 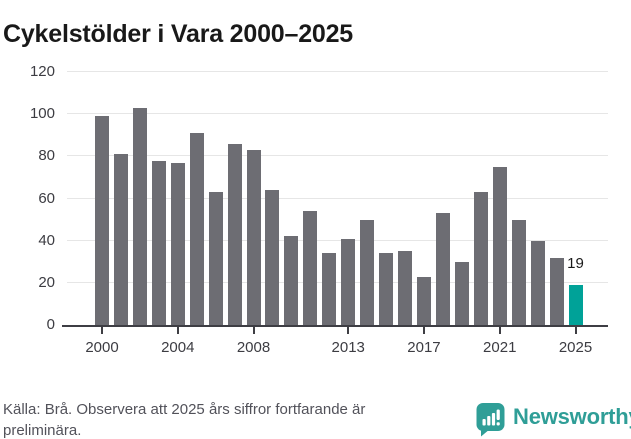 I want to click on bar-2006, so click(x=215, y=258).